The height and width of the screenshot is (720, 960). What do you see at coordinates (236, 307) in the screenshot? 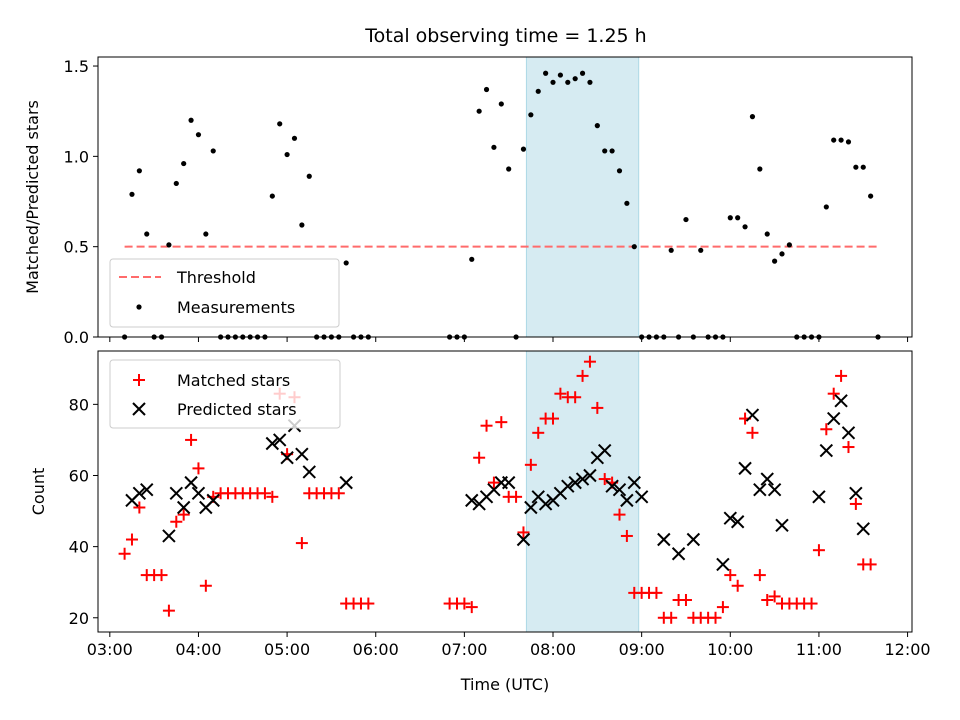
I see `legend-measurements-label: Measurements` at bounding box center [236, 307].